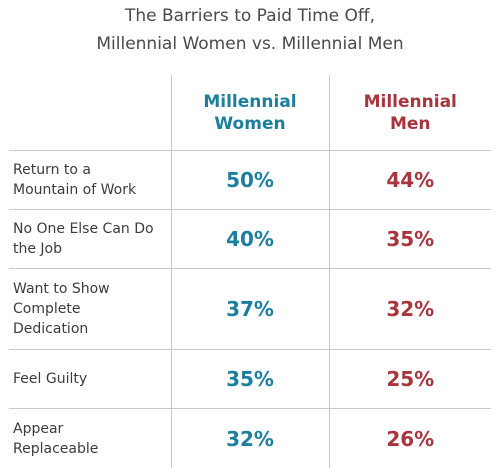  I want to click on women-value: 35%, so click(250, 379).